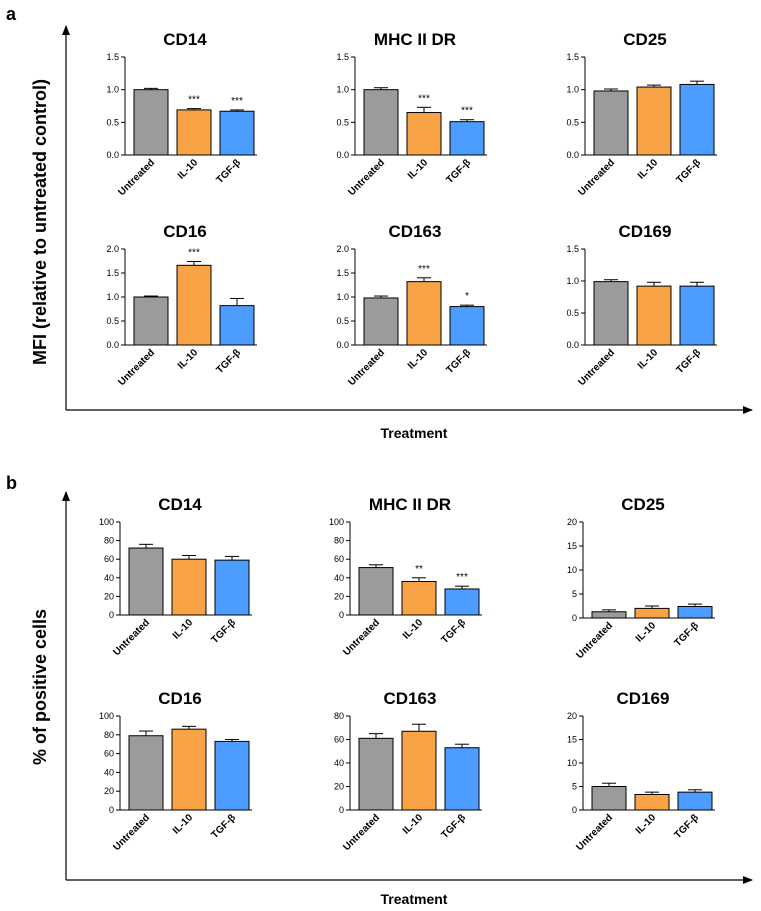 The image size is (761, 911). What do you see at coordinates (572, 546) in the screenshot?
I see `y-tick-label: 15` at bounding box center [572, 546].